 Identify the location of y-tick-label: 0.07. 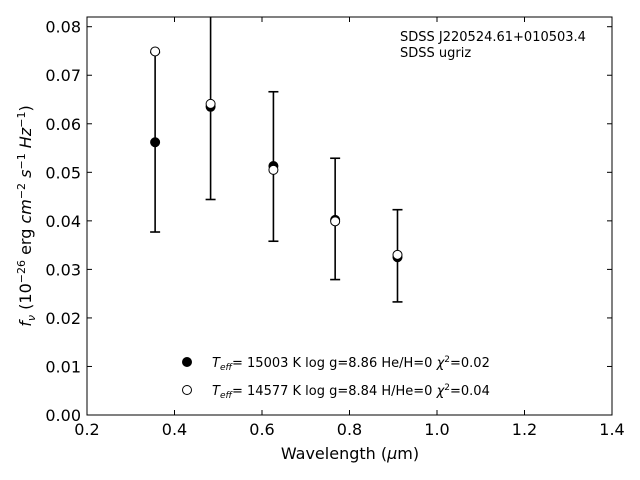
(63, 75).